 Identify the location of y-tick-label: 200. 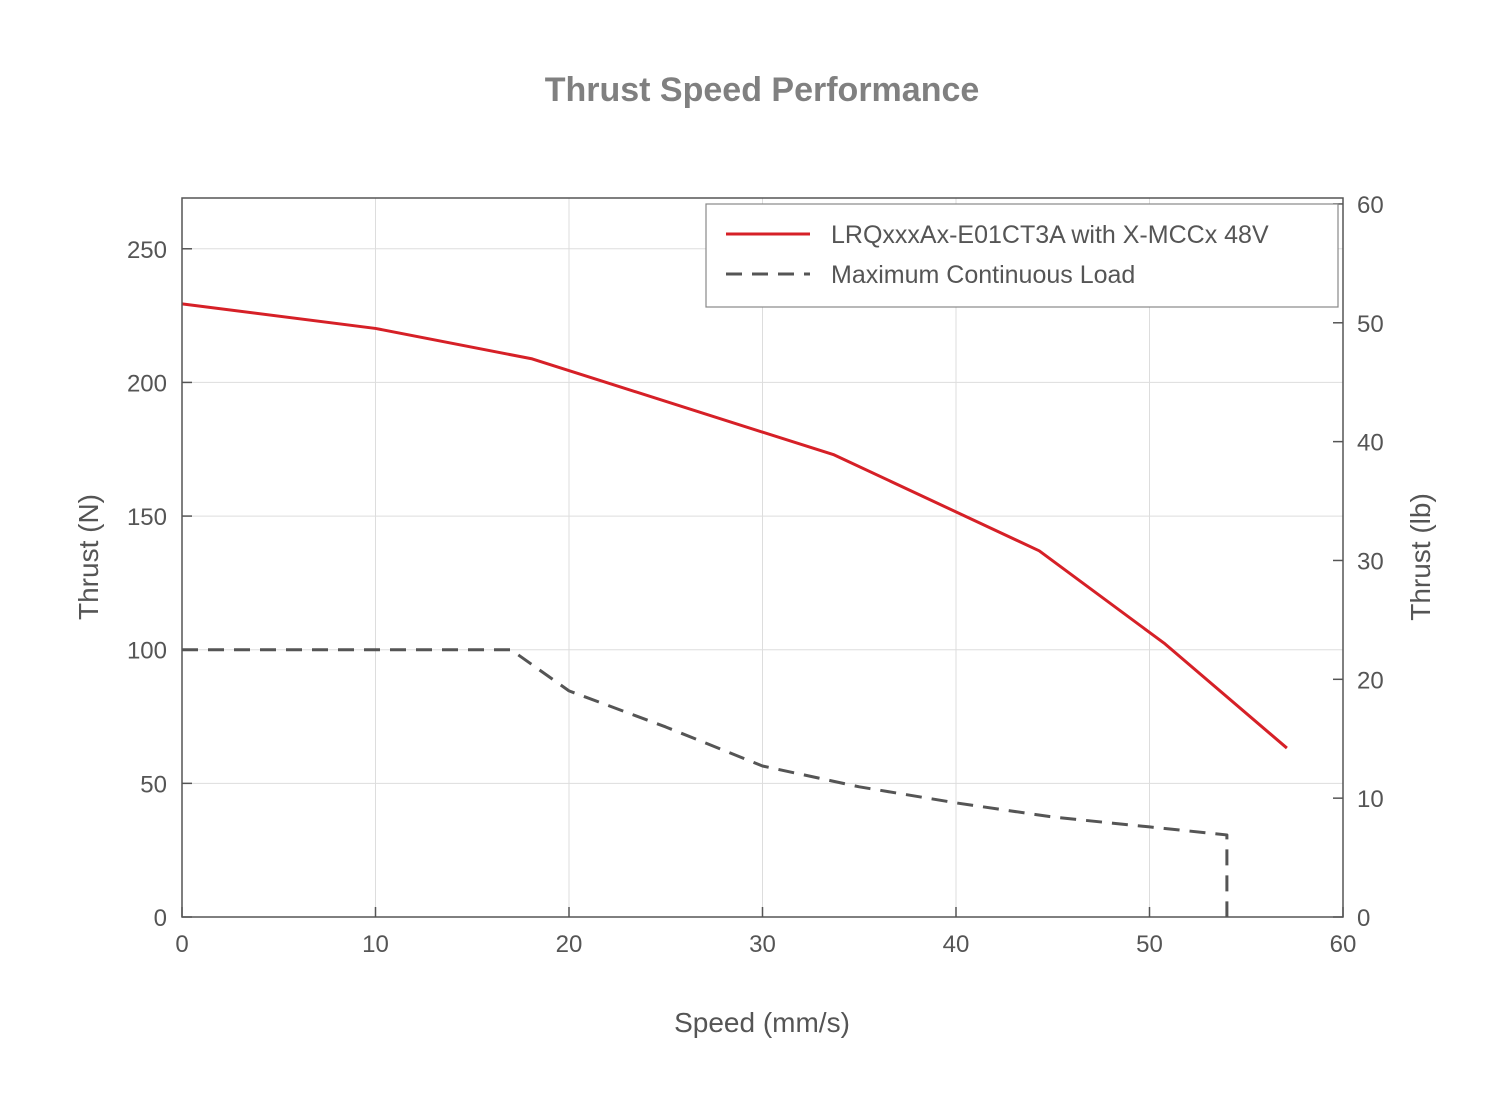
(147, 383).